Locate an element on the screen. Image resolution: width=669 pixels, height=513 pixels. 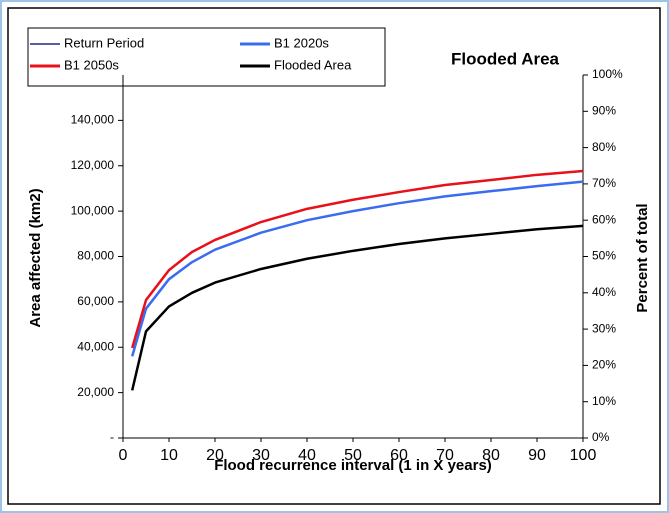
y2-tick-label: 40% is located at coordinates (604, 292).